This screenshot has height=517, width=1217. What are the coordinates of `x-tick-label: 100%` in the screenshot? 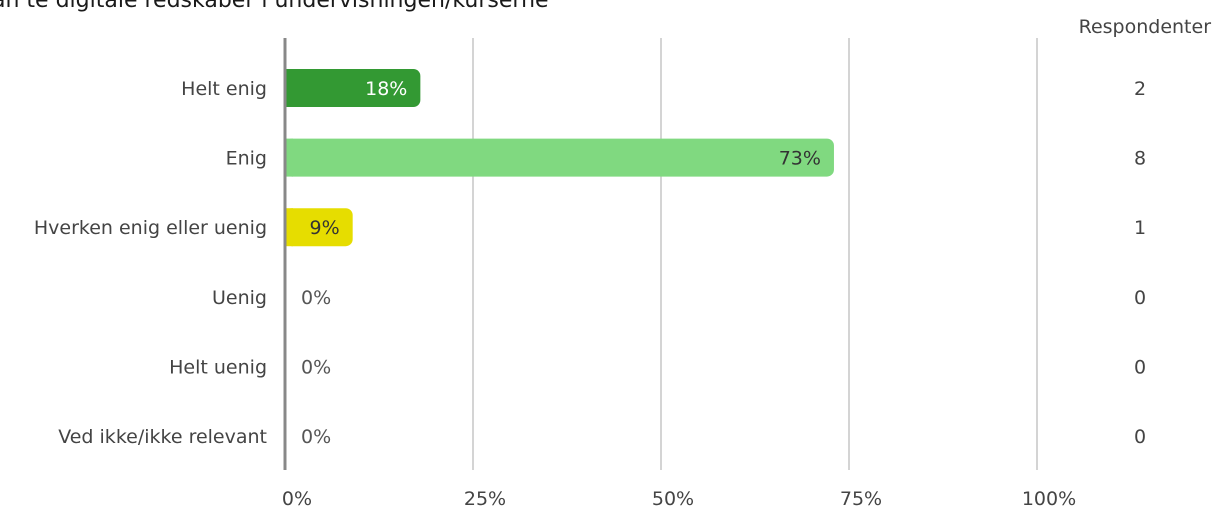 It's located at (1049, 499).